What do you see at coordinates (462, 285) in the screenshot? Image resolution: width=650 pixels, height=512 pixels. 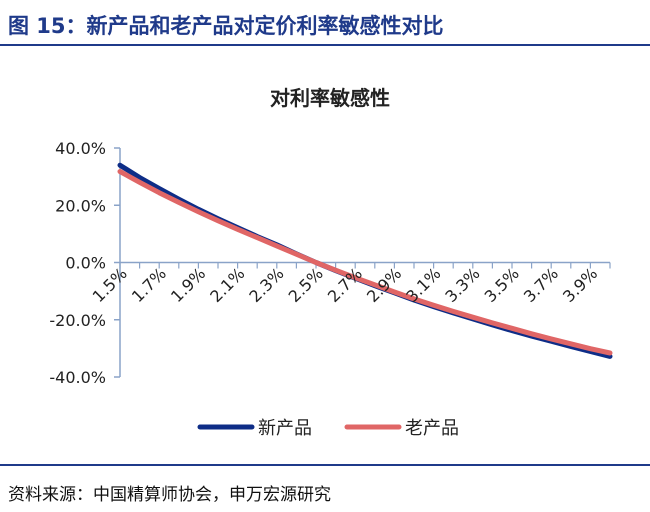 I see `x-tick-label: 3.3%` at bounding box center [462, 285].